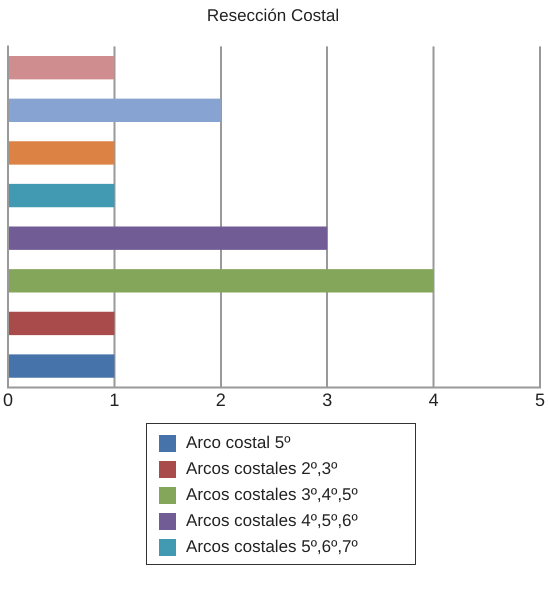 The width and height of the screenshot is (548, 592). What do you see at coordinates (539, 400) in the screenshot?
I see `x-tick-label: 5` at bounding box center [539, 400].